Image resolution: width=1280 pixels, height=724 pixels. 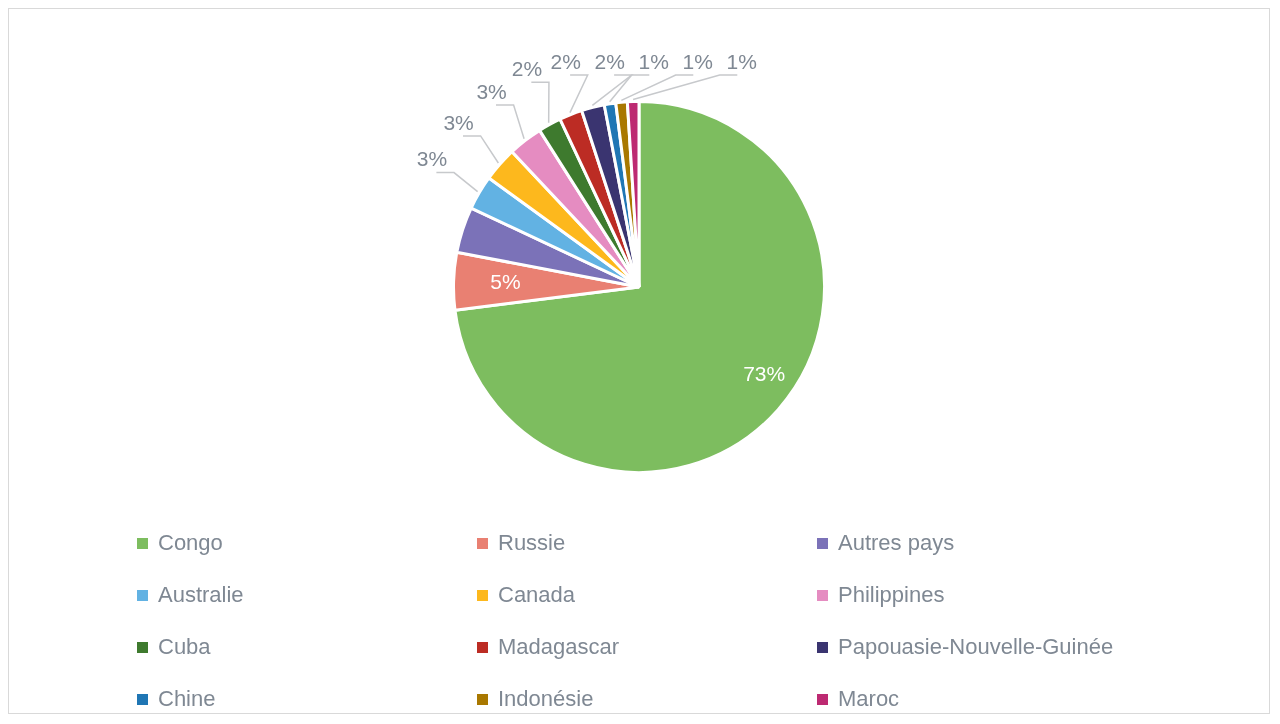 I want to click on legend-label: Canada, so click(x=537, y=595).